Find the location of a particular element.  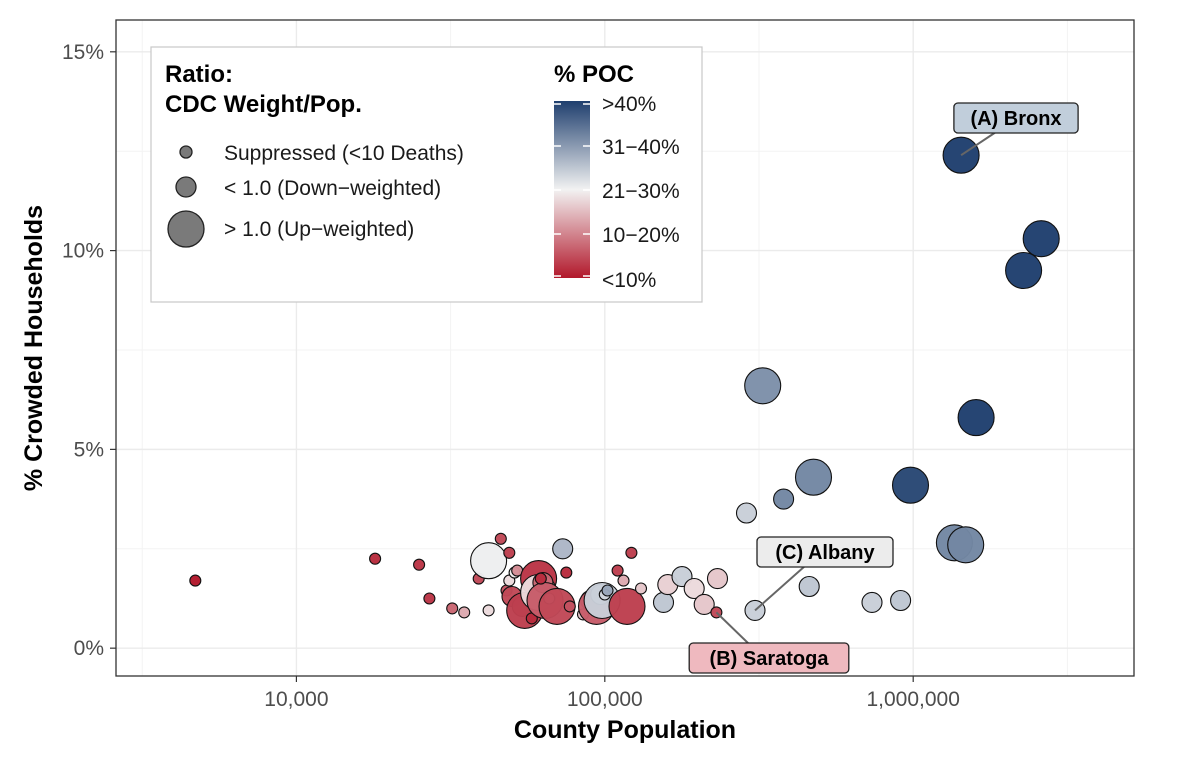

size-legend-key-medium is located at coordinates (186, 187).